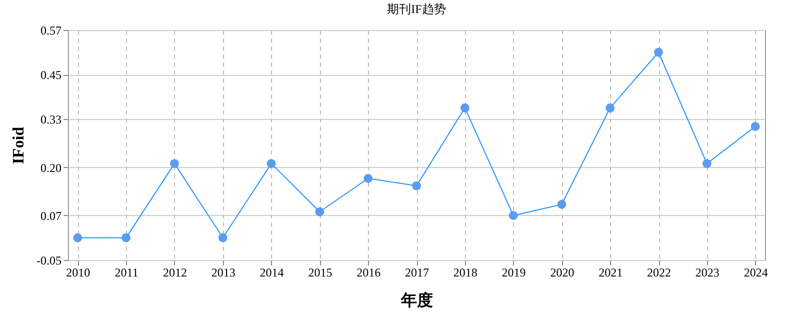  What do you see at coordinates (368, 273) in the screenshot?
I see `x-tick-label: 2016` at bounding box center [368, 273].